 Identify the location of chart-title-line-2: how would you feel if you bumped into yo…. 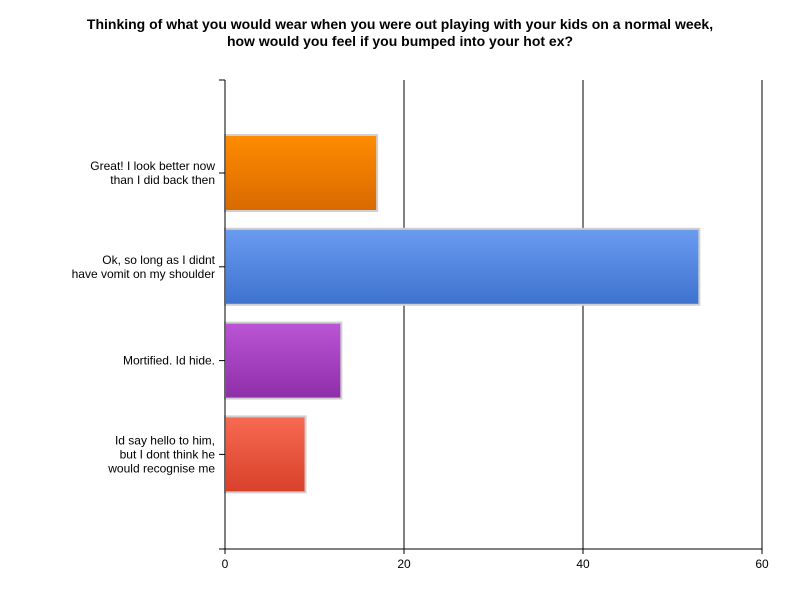
(400, 41).